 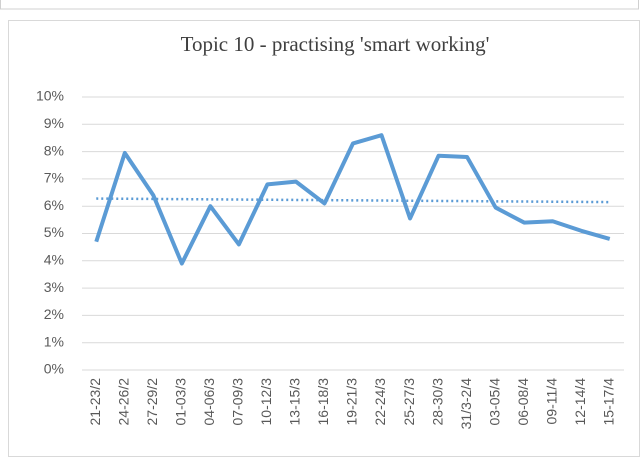 What do you see at coordinates (54, 123) in the screenshot?
I see `y-tick-label: 9%` at bounding box center [54, 123].